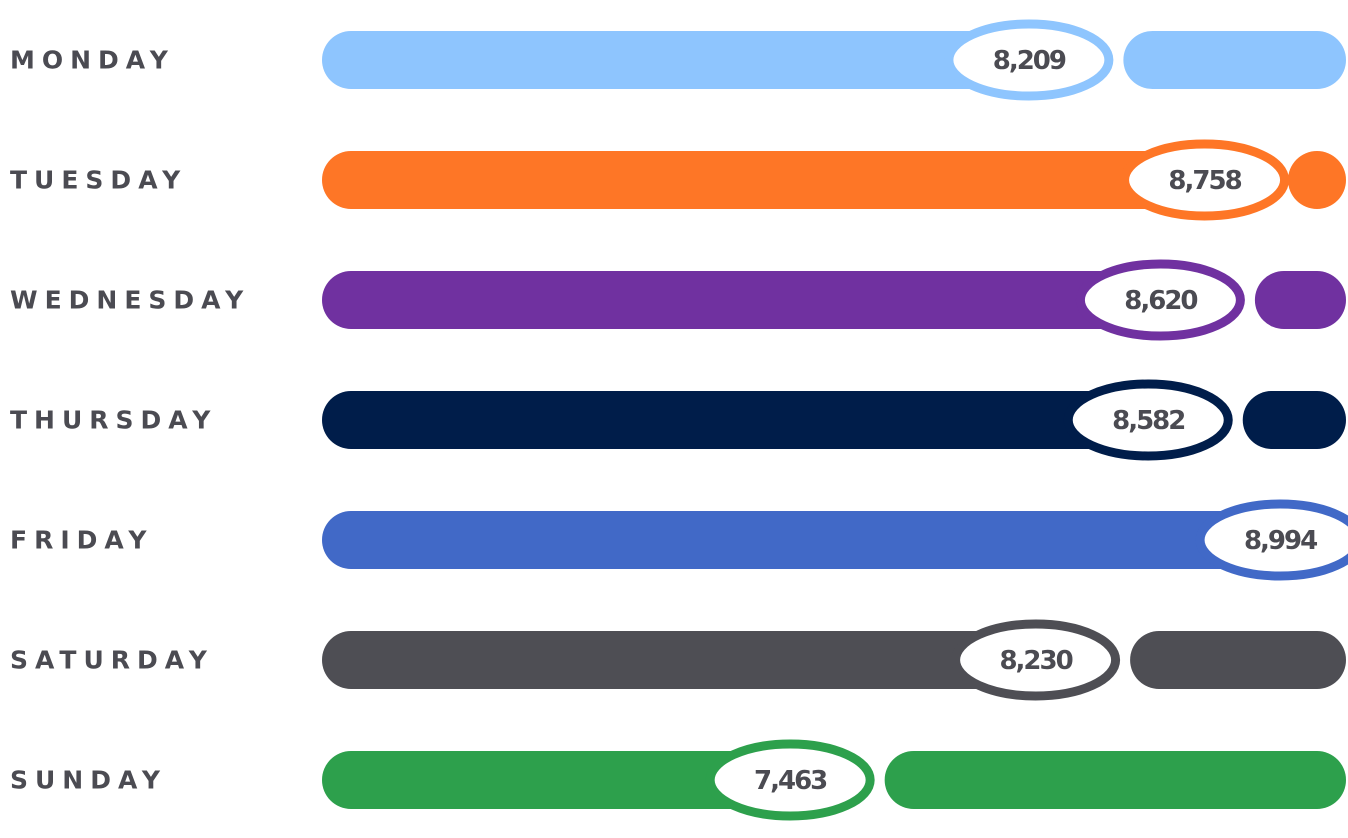  What do you see at coordinates (1317, 180) in the screenshot?
I see `remainder-bar-tuesday` at bounding box center [1317, 180].